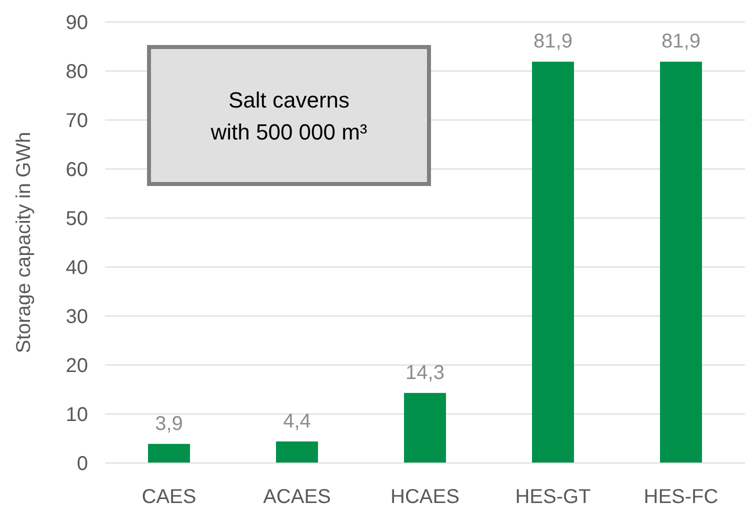  What do you see at coordinates (297, 497) in the screenshot?
I see `x-tick-label: ACAES` at bounding box center [297, 497].